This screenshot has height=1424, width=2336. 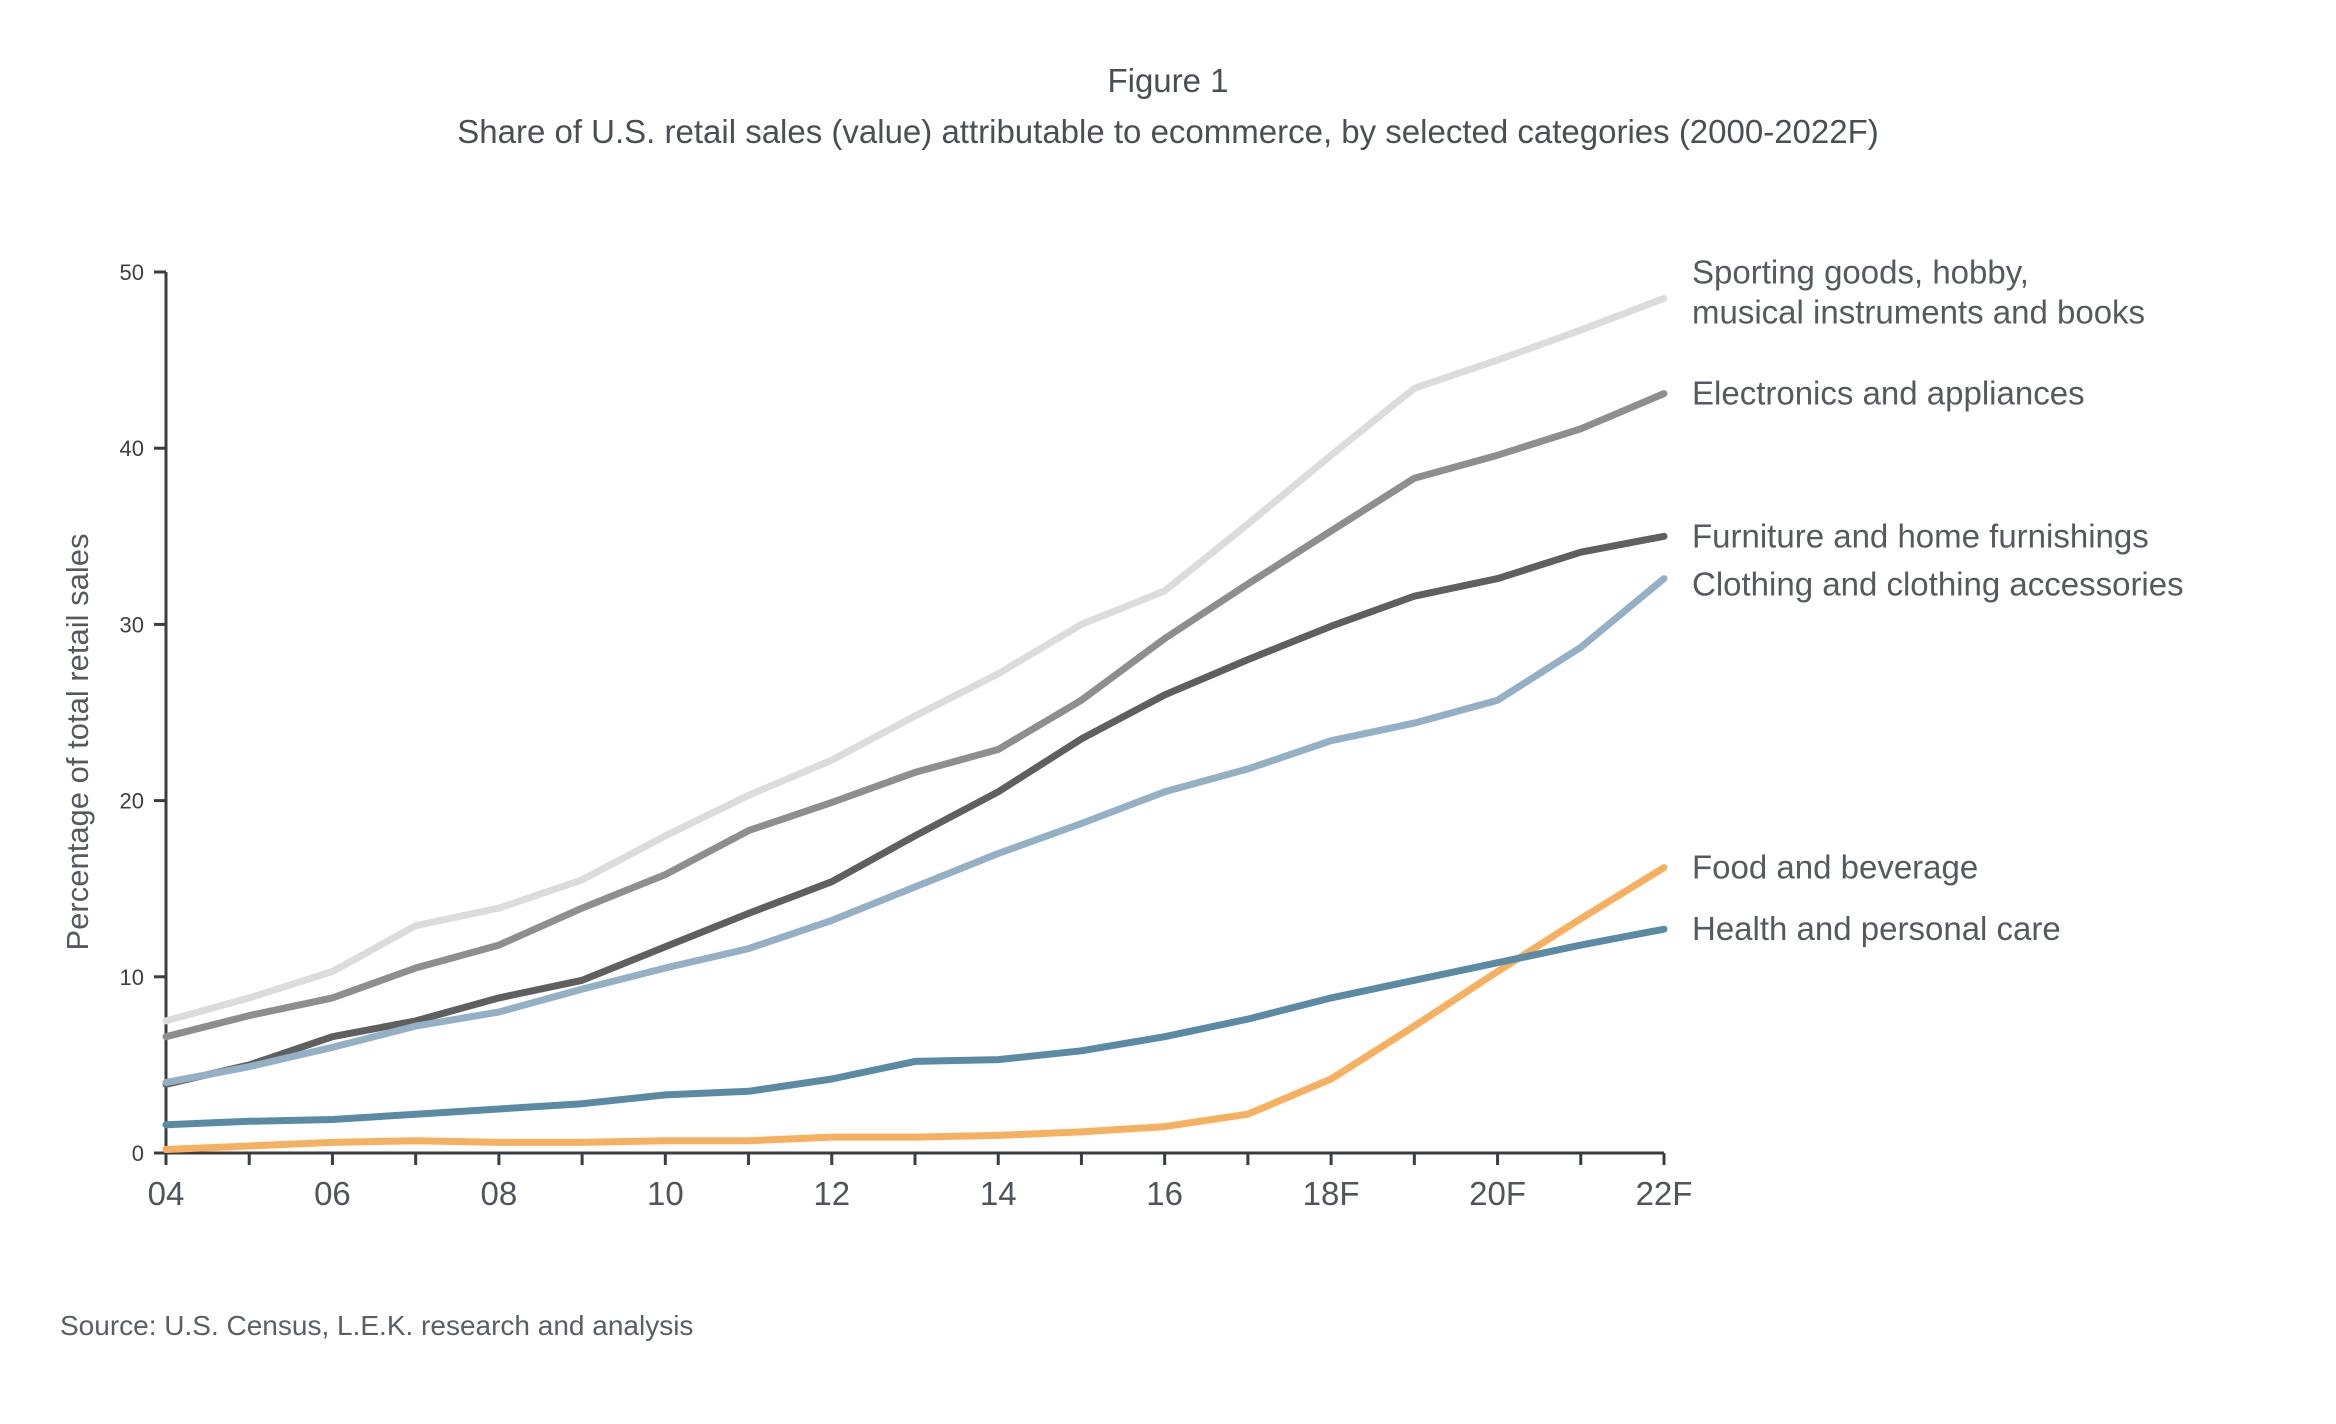 I want to click on y-tick-label: 10, so click(x=132, y=977).